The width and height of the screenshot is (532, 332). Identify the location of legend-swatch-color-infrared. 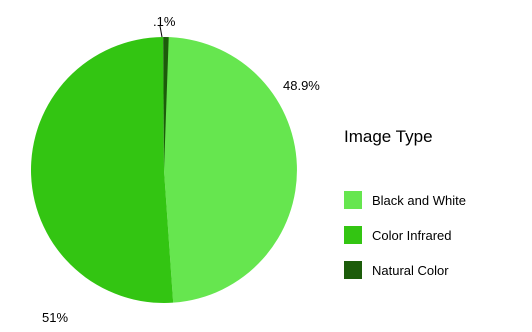
(353, 235).